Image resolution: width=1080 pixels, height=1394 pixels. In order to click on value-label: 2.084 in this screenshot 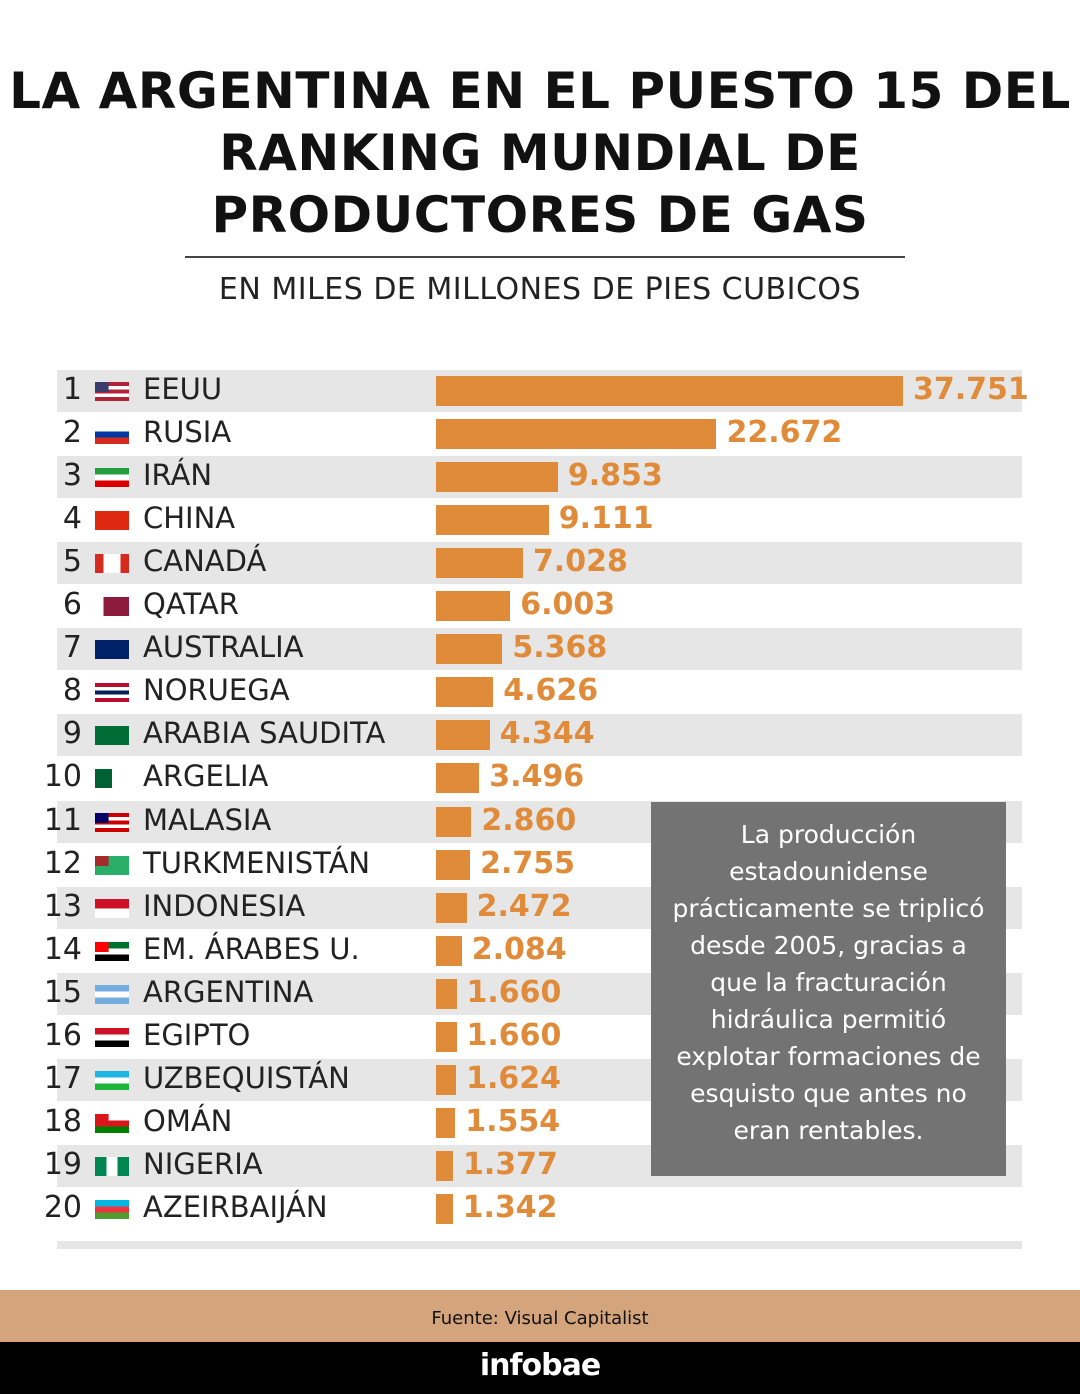, I will do `click(519, 949)`.